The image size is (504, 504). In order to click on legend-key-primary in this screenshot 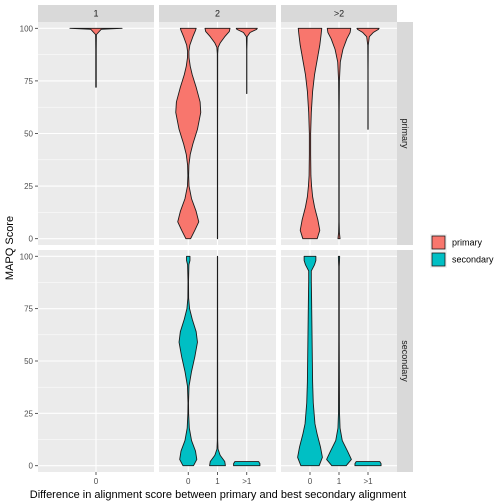, I will do `click(438, 242)`.